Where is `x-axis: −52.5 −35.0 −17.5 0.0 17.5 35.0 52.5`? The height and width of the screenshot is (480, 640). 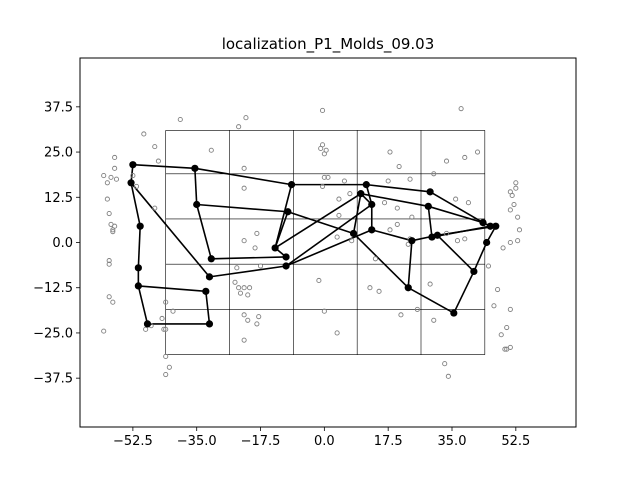
x-axis: −52.5 −35.0 −17.5 0.0 17.5 35.0 52.5 is located at coordinates (321, 438).